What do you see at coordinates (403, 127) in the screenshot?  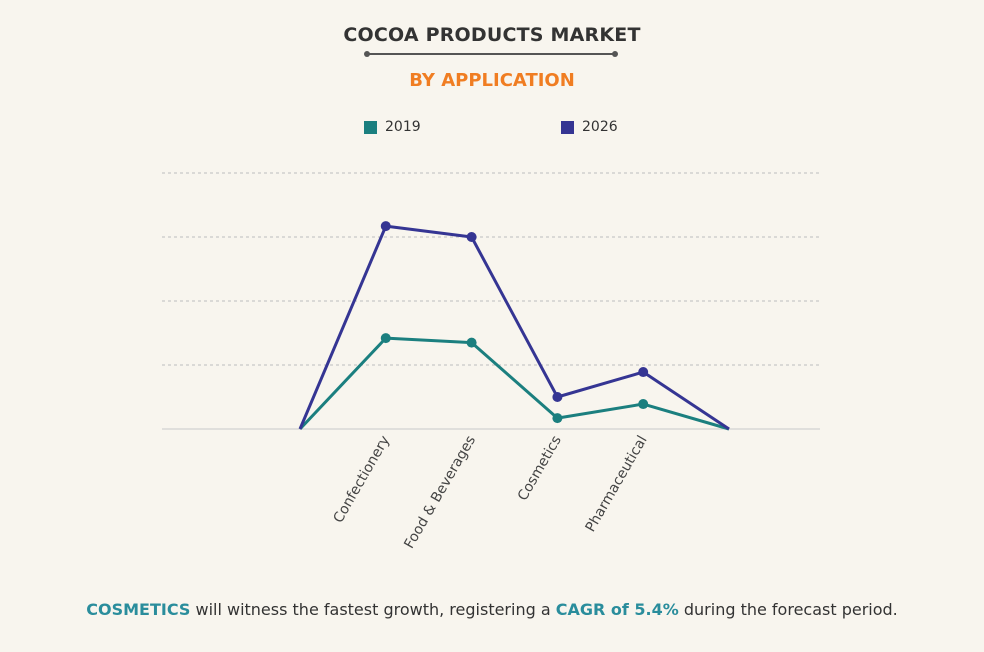 I see `legend-label-2019: 2019` at bounding box center [403, 127].